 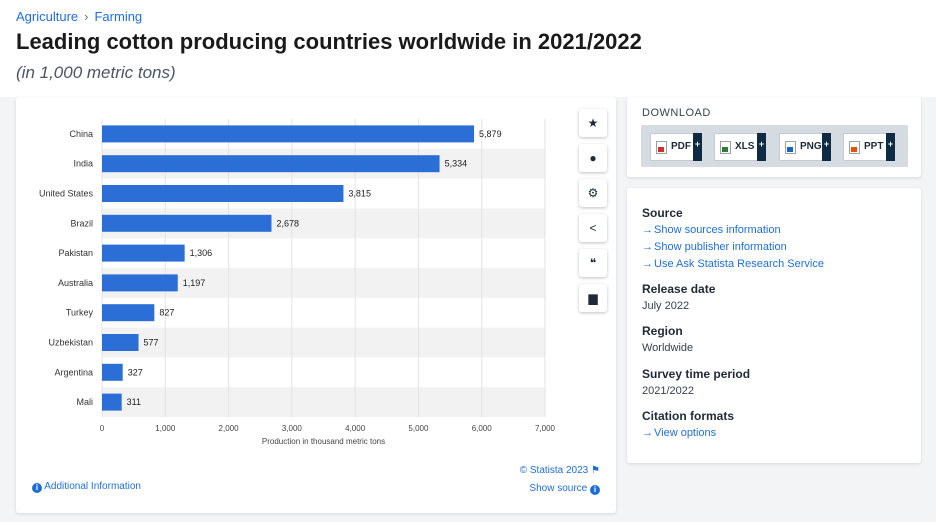 I want to click on share-button: <, so click(x=593, y=228).